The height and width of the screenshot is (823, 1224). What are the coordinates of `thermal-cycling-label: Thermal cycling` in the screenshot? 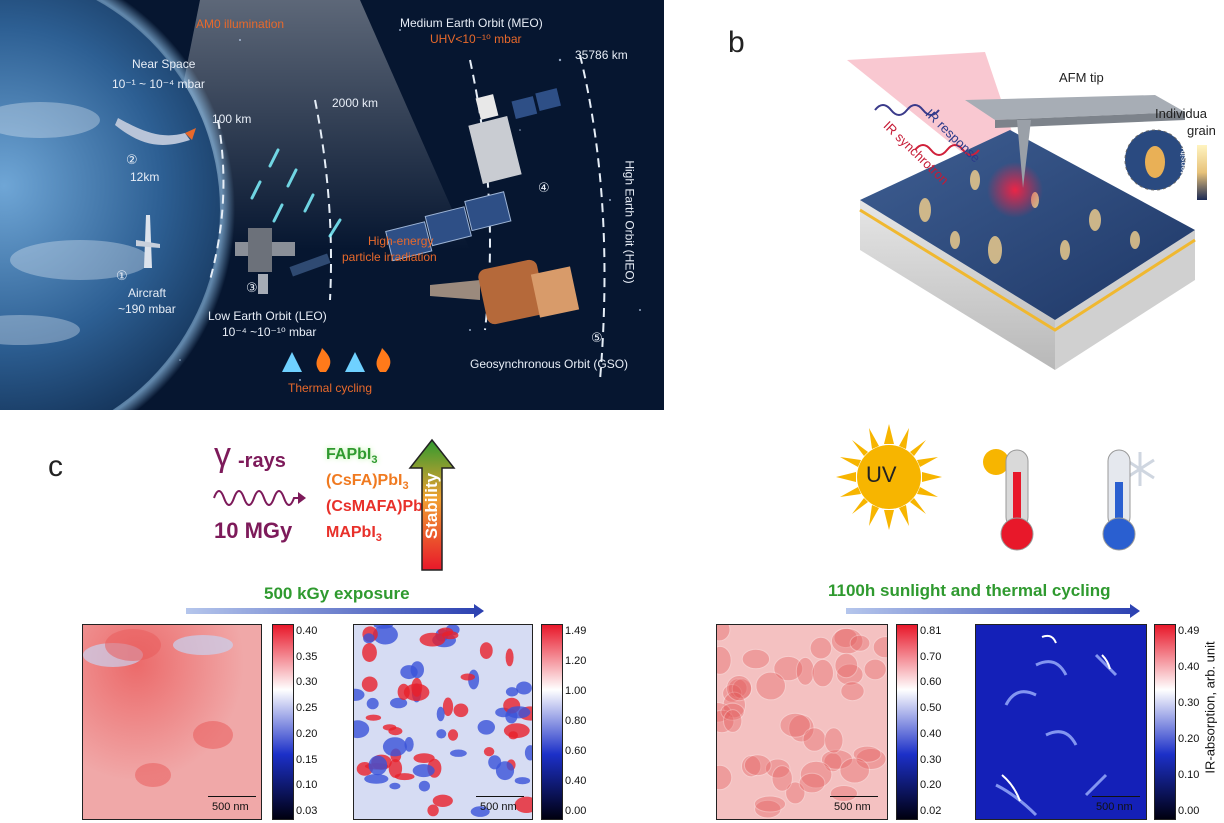 It's located at (330, 388).